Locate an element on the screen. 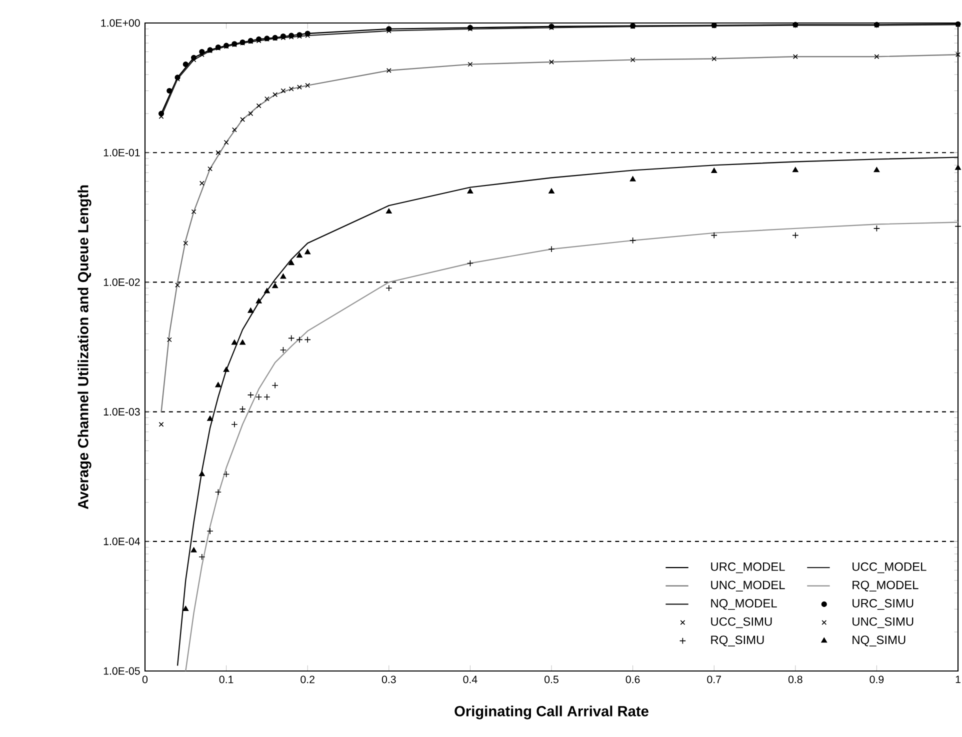 The height and width of the screenshot is (737, 962). y-tick-label: 1.0E-02 is located at coordinates (122, 282).